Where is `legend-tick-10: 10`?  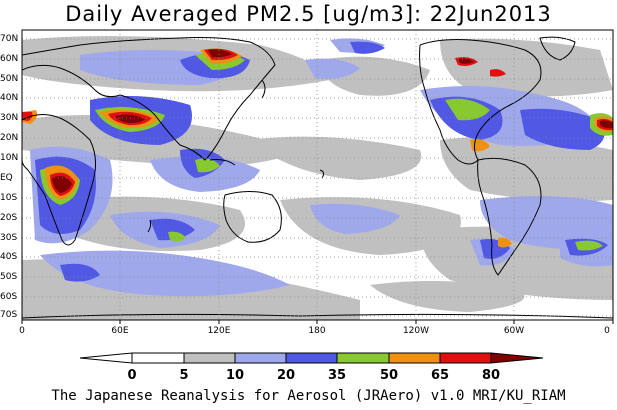 legend-tick-10: 10 is located at coordinates (235, 375).